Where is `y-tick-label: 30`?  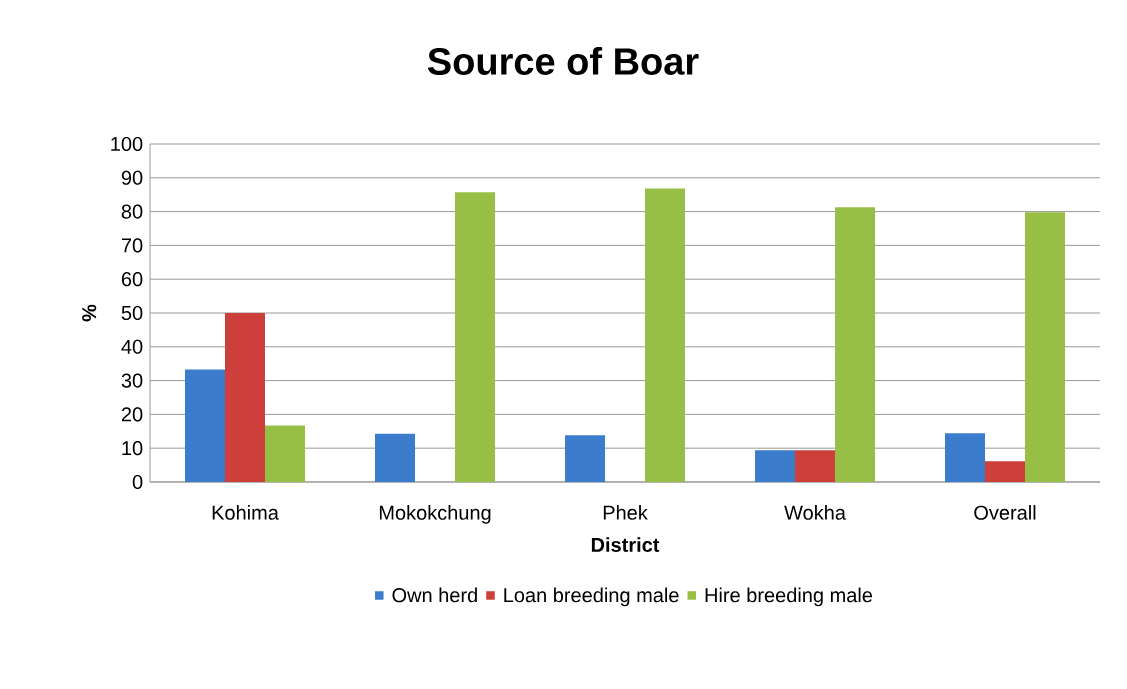
y-tick-label: 30 is located at coordinates (132, 380).